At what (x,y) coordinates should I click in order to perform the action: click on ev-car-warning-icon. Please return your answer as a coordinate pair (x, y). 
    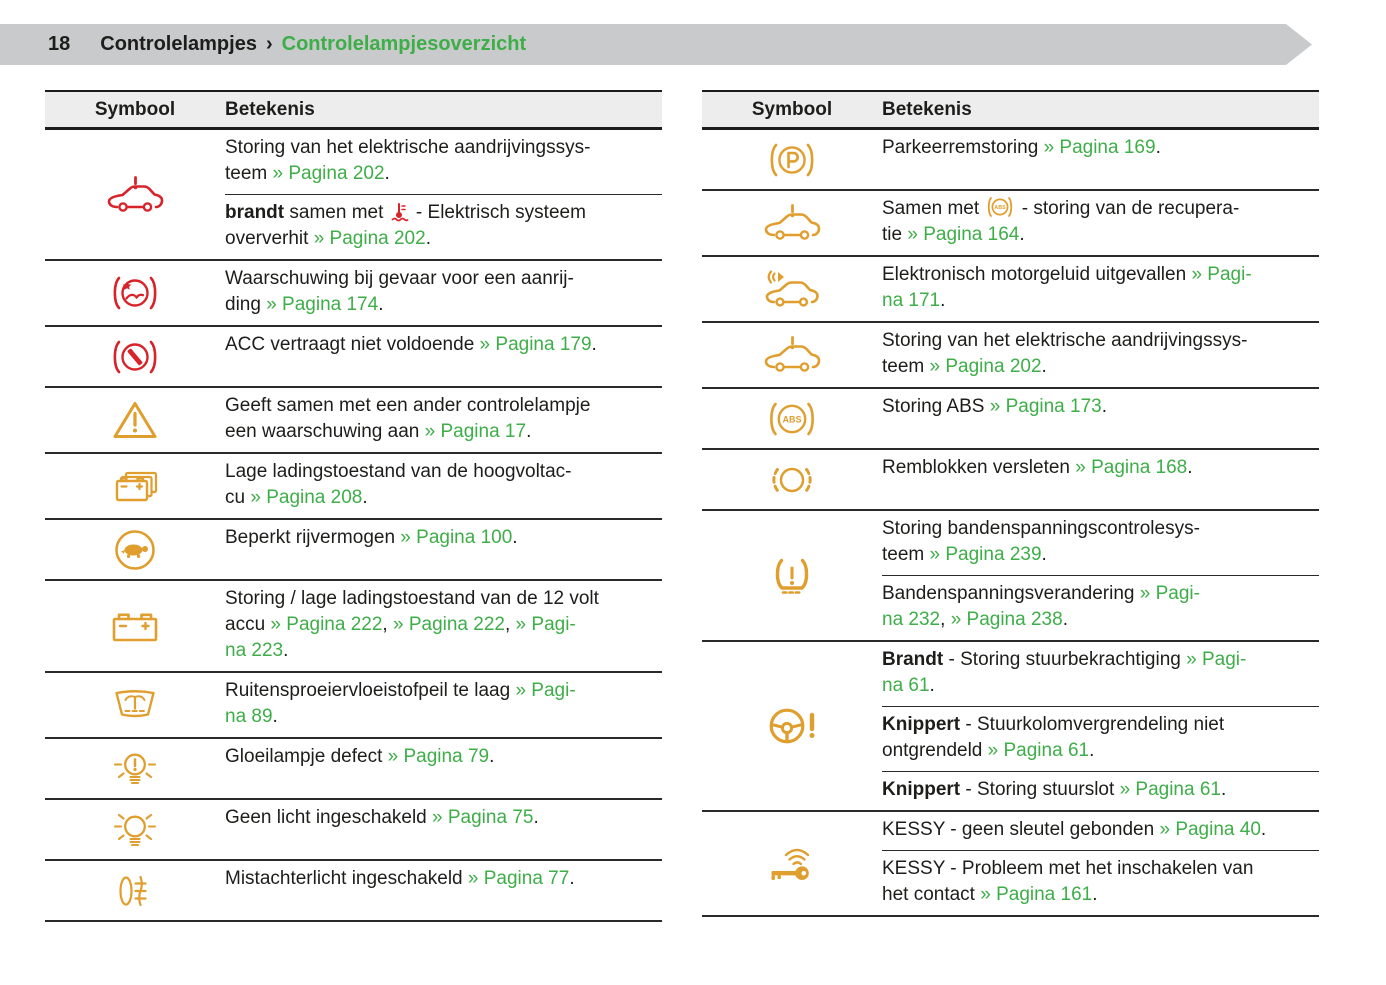
    Looking at the image, I should click on (135, 195).